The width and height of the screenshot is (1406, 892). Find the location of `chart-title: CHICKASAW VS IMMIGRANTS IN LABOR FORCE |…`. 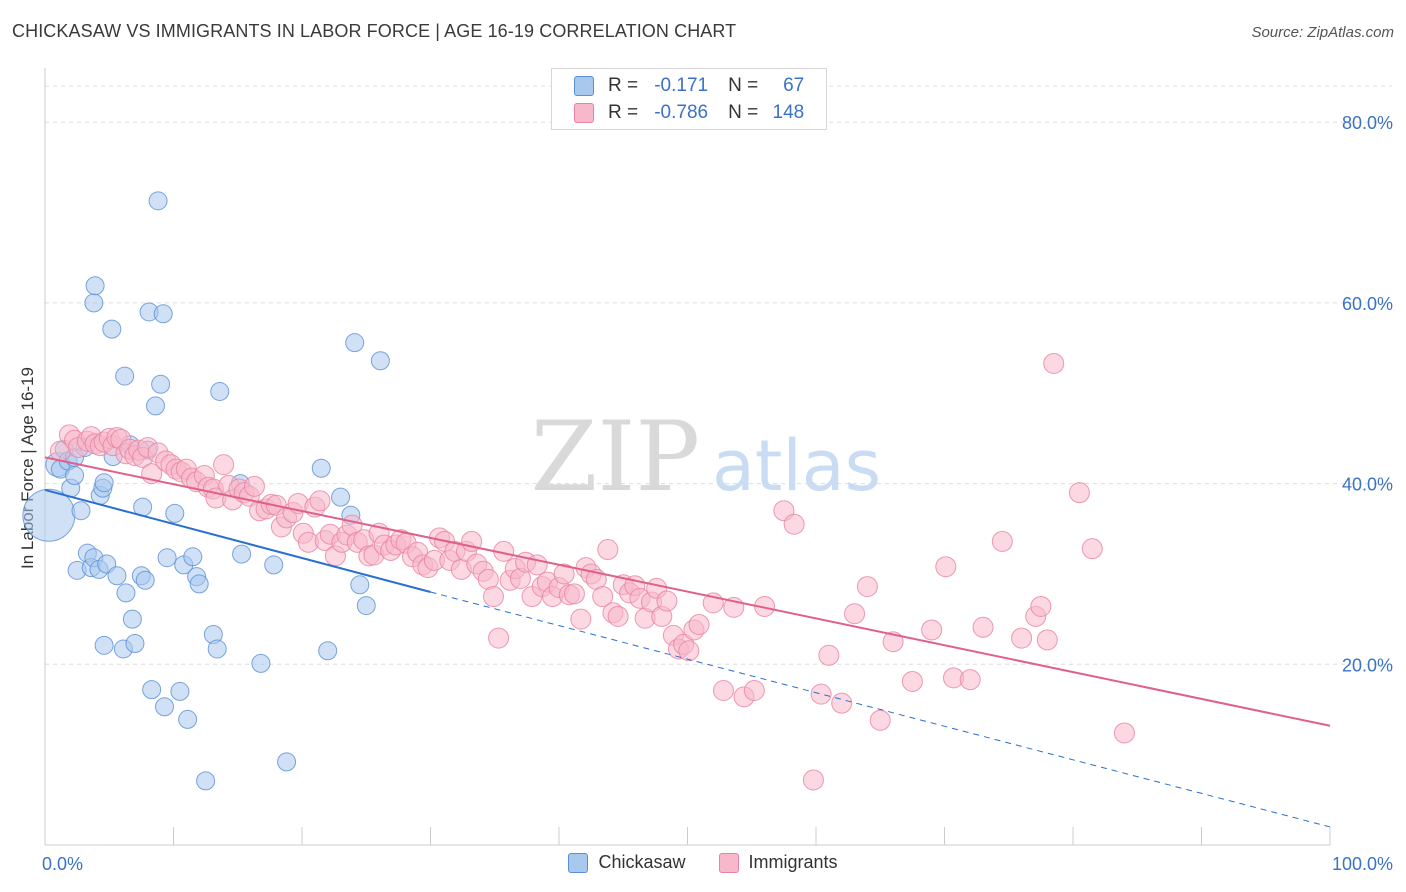

chart-title: CHICKASAW VS IMMIGRANTS IN LABOR FORCE |… is located at coordinates (374, 31).